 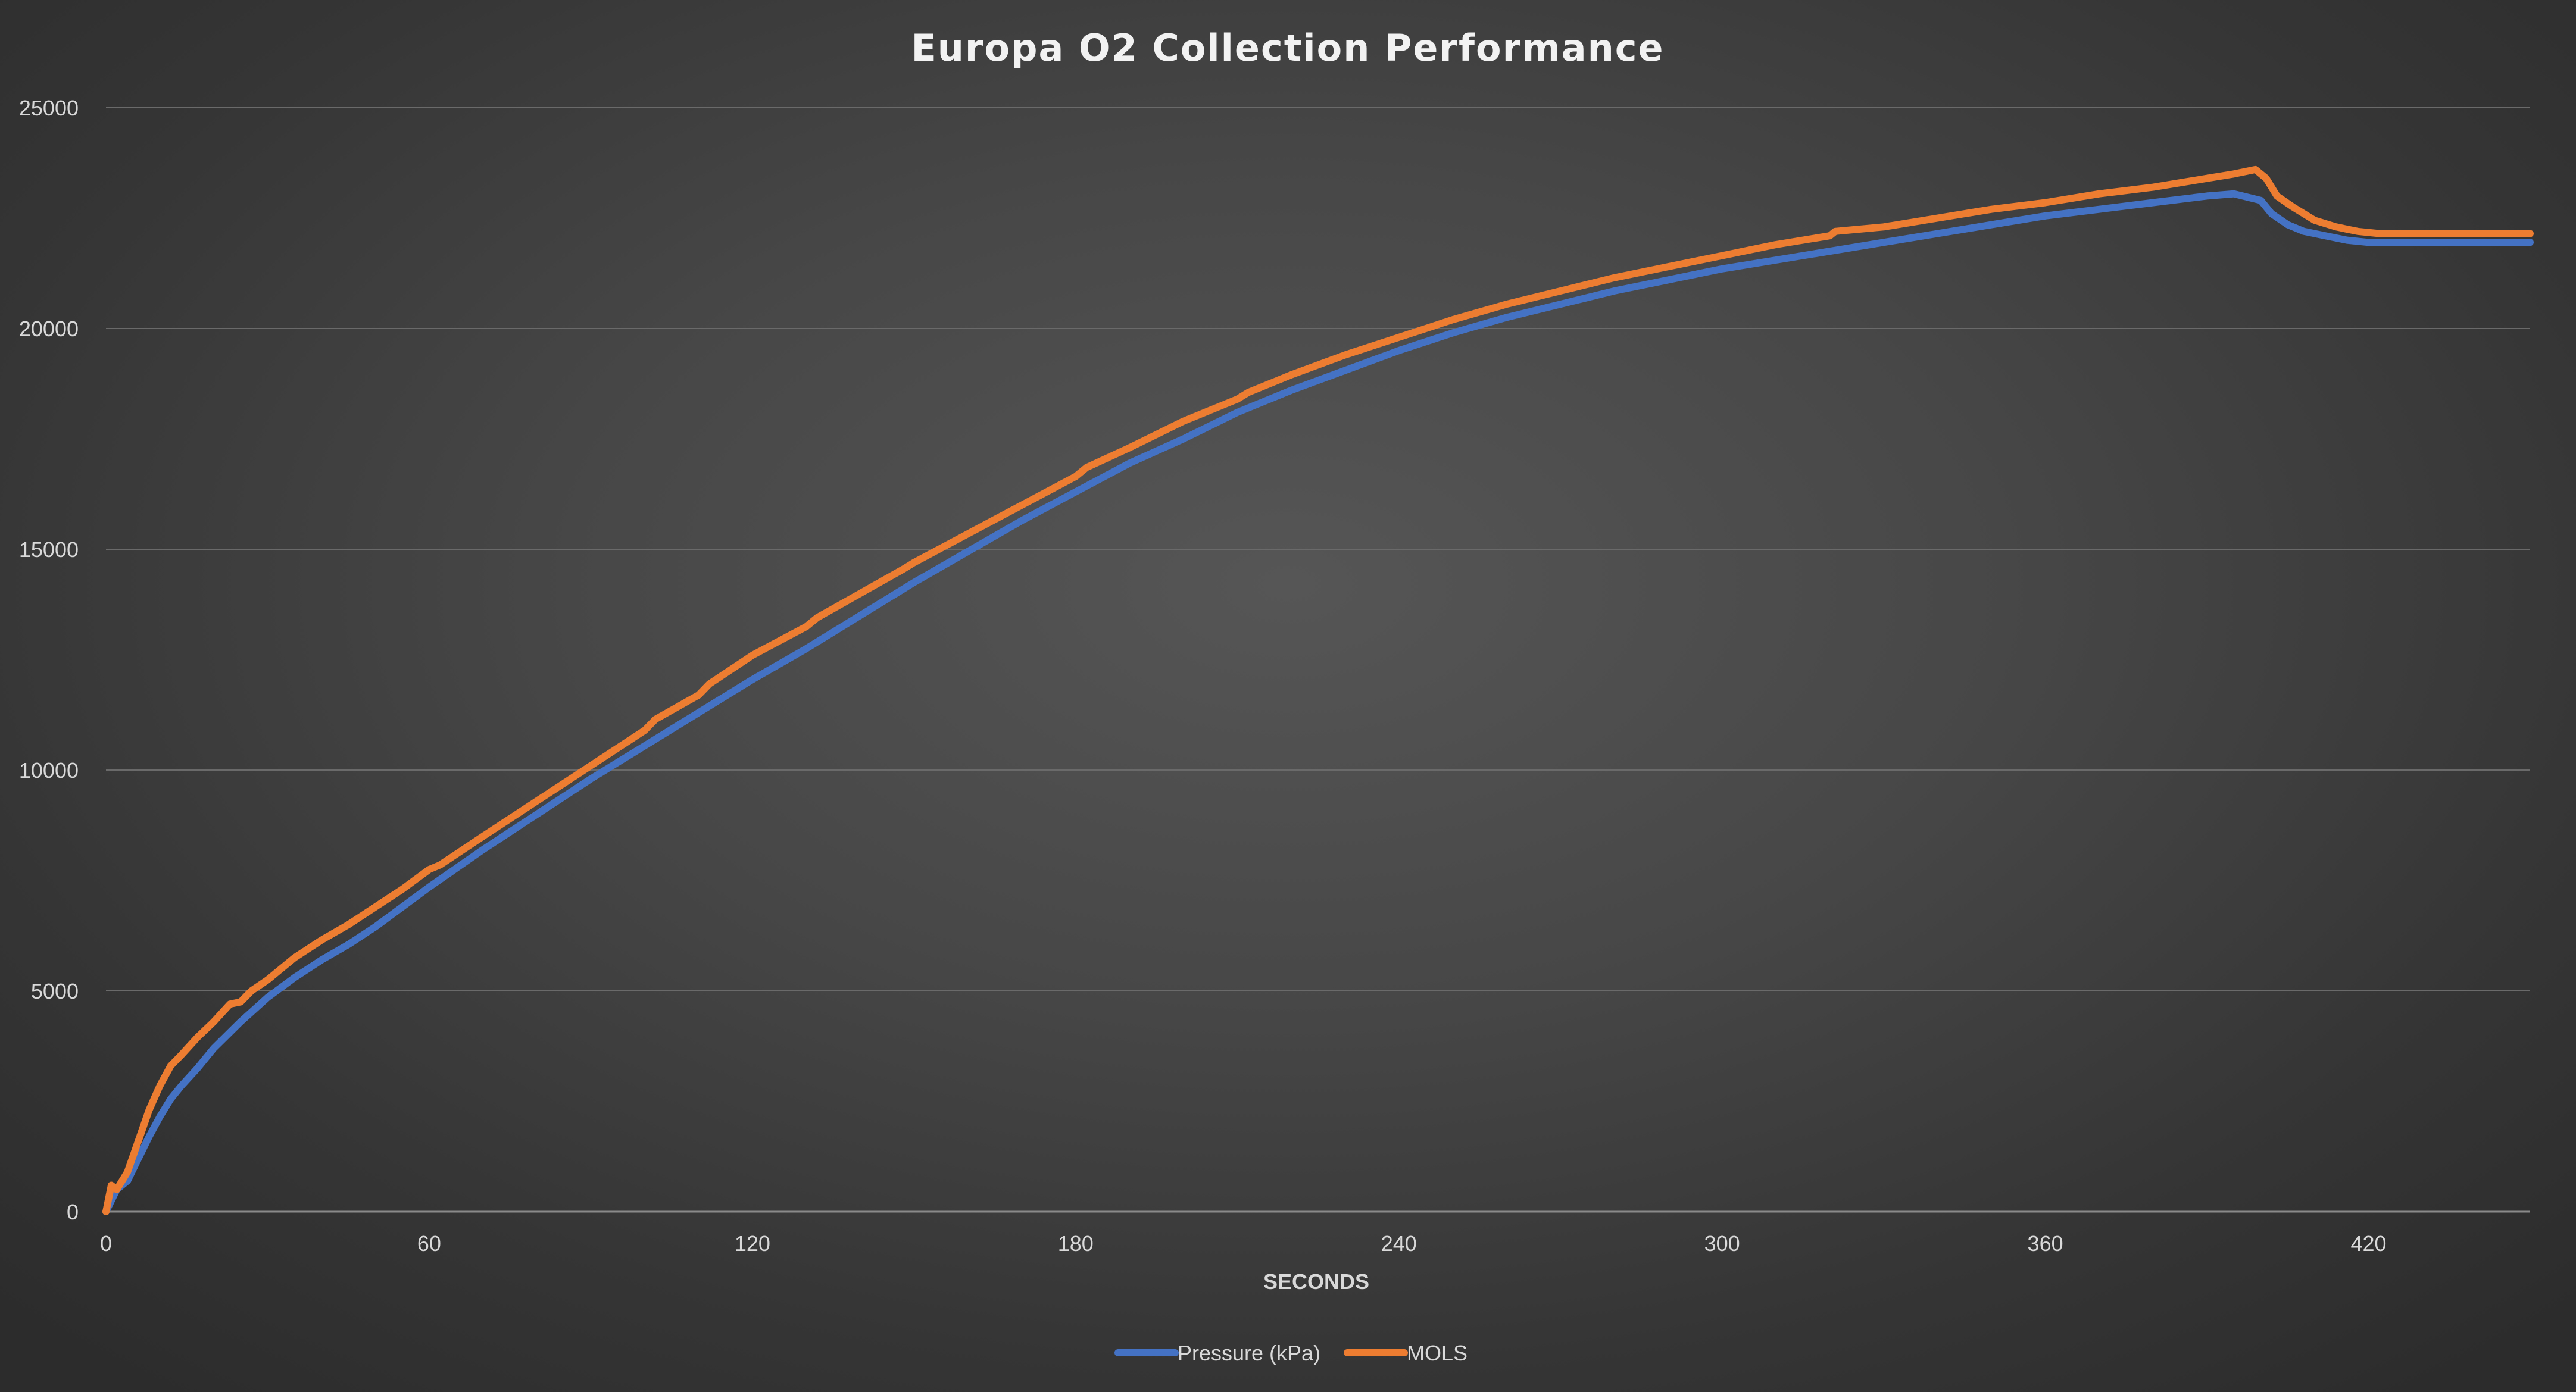 I want to click on x-tick-label: 300, so click(x=1722, y=1243).